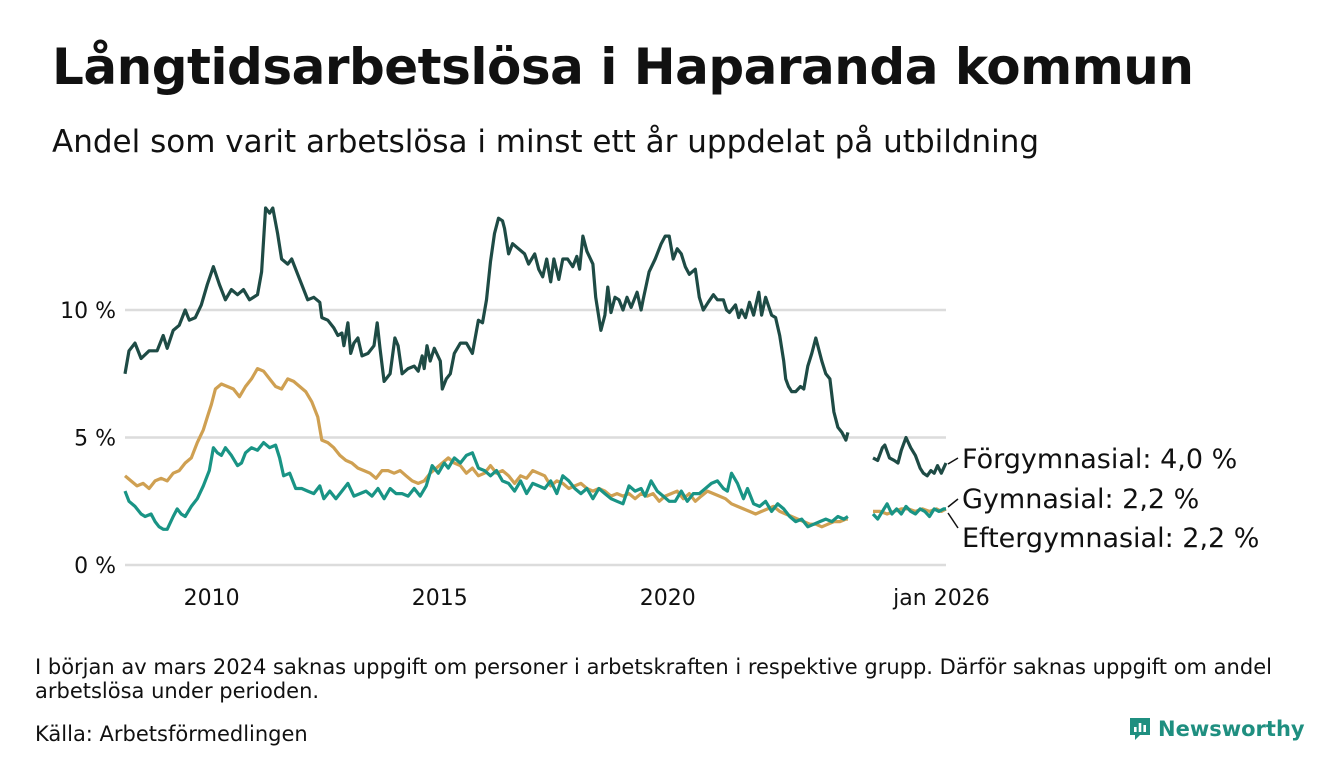 The width and height of the screenshot is (1340, 780). What do you see at coordinates (171, 734) in the screenshot?
I see `source-credit: Källa: Arbetsförmedlingen` at bounding box center [171, 734].